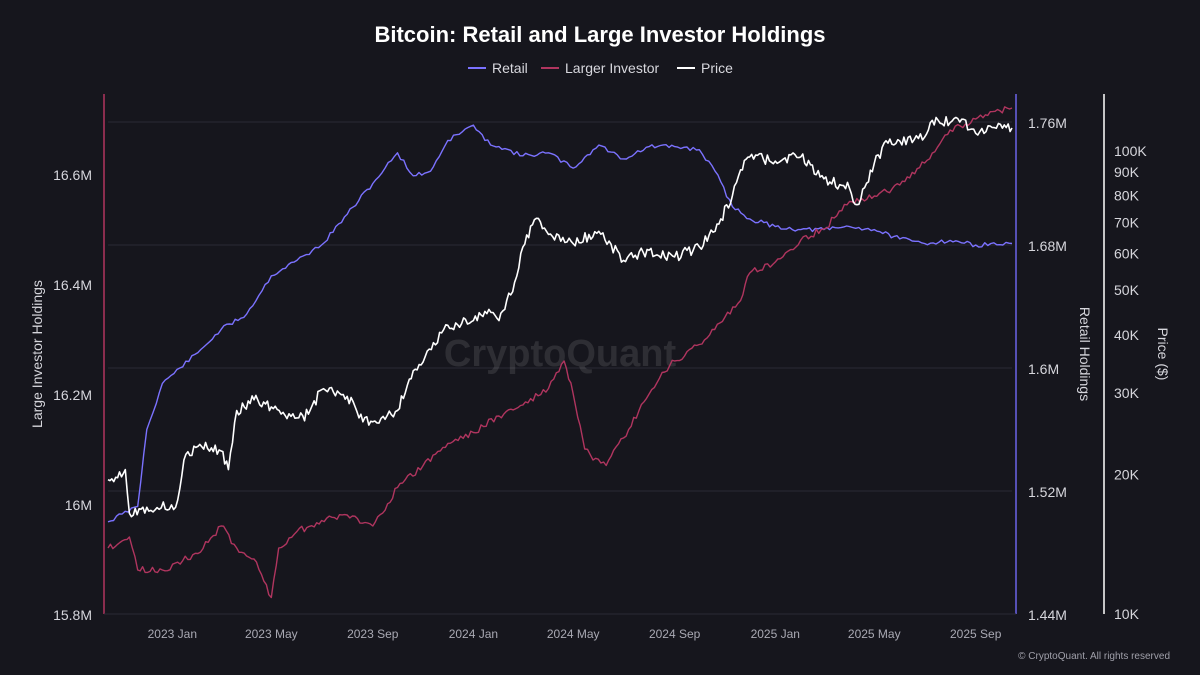 The image size is (1200, 675). What do you see at coordinates (72, 285) in the screenshot?
I see `left-tick-16.4m: 16.4M` at bounding box center [72, 285].